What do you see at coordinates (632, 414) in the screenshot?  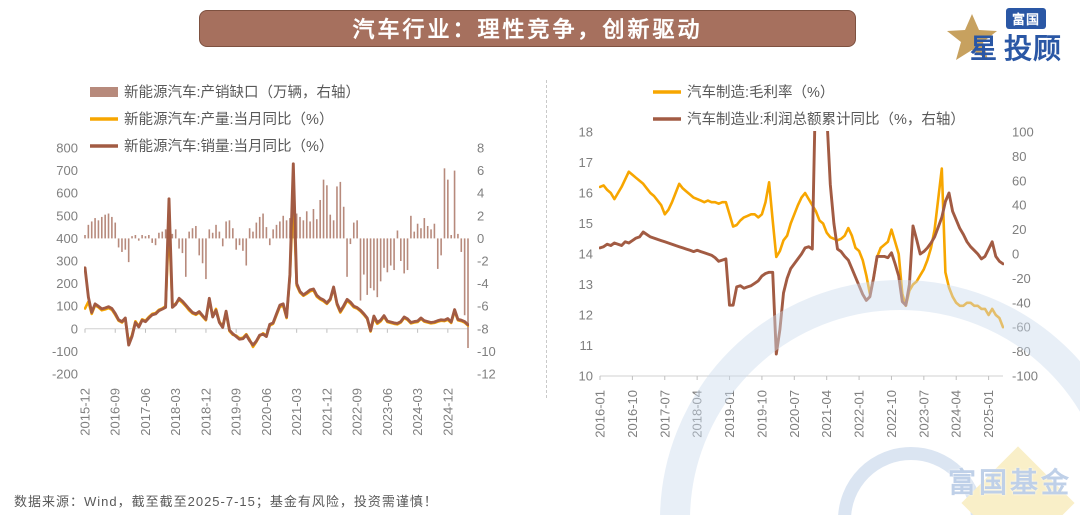 I see `svg-text: 2016-10` at bounding box center [632, 414].